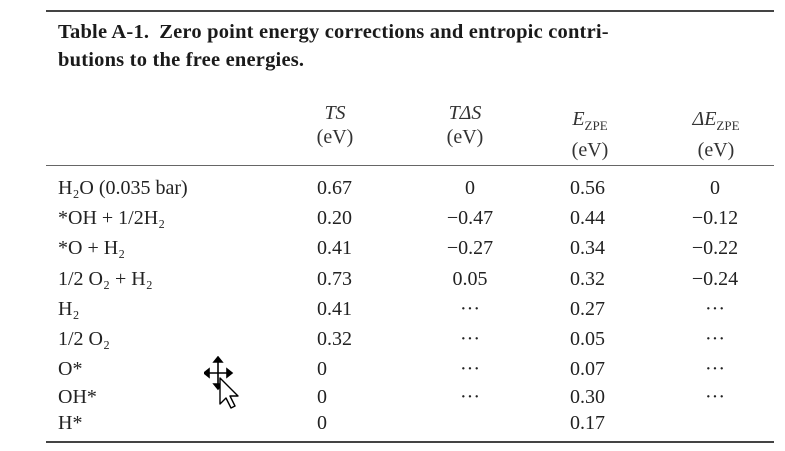 This screenshot has width=785, height=451. What do you see at coordinates (84, 339) in the screenshot?
I see `row-species: 1/2 O₂` at bounding box center [84, 339].